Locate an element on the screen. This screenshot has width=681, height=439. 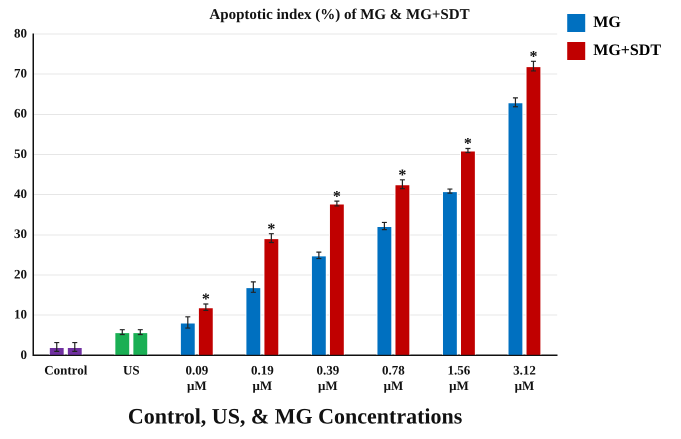
chart-title: Apoptotic index (%) of MG & MG+SDT is located at coordinates (339, 14).